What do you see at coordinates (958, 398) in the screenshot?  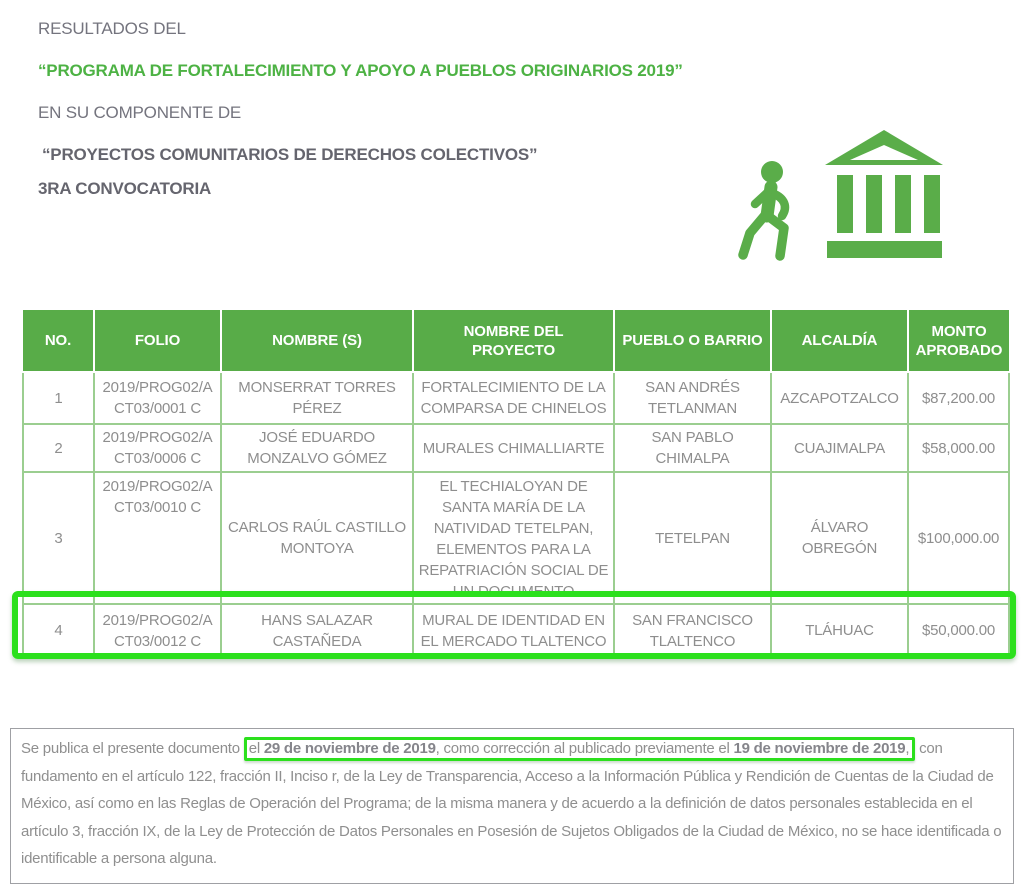 I see `cell-monto: $87,200.00` at bounding box center [958, 398].